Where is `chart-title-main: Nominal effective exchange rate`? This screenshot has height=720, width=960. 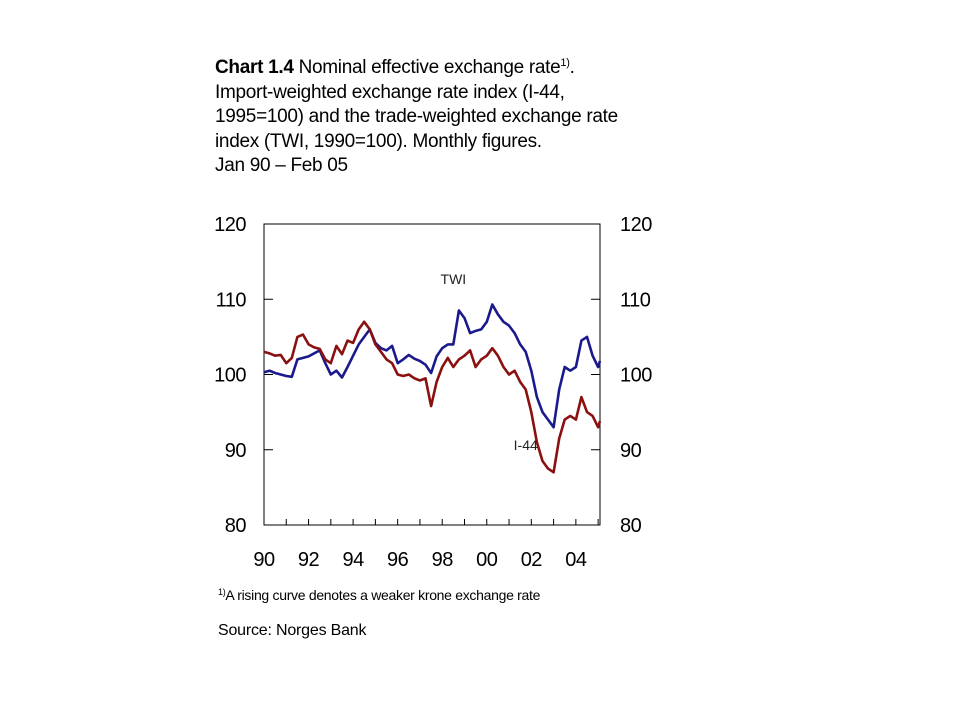
chart-title-main: Nominal effective exchange rate is located at coordinates (427, 67).